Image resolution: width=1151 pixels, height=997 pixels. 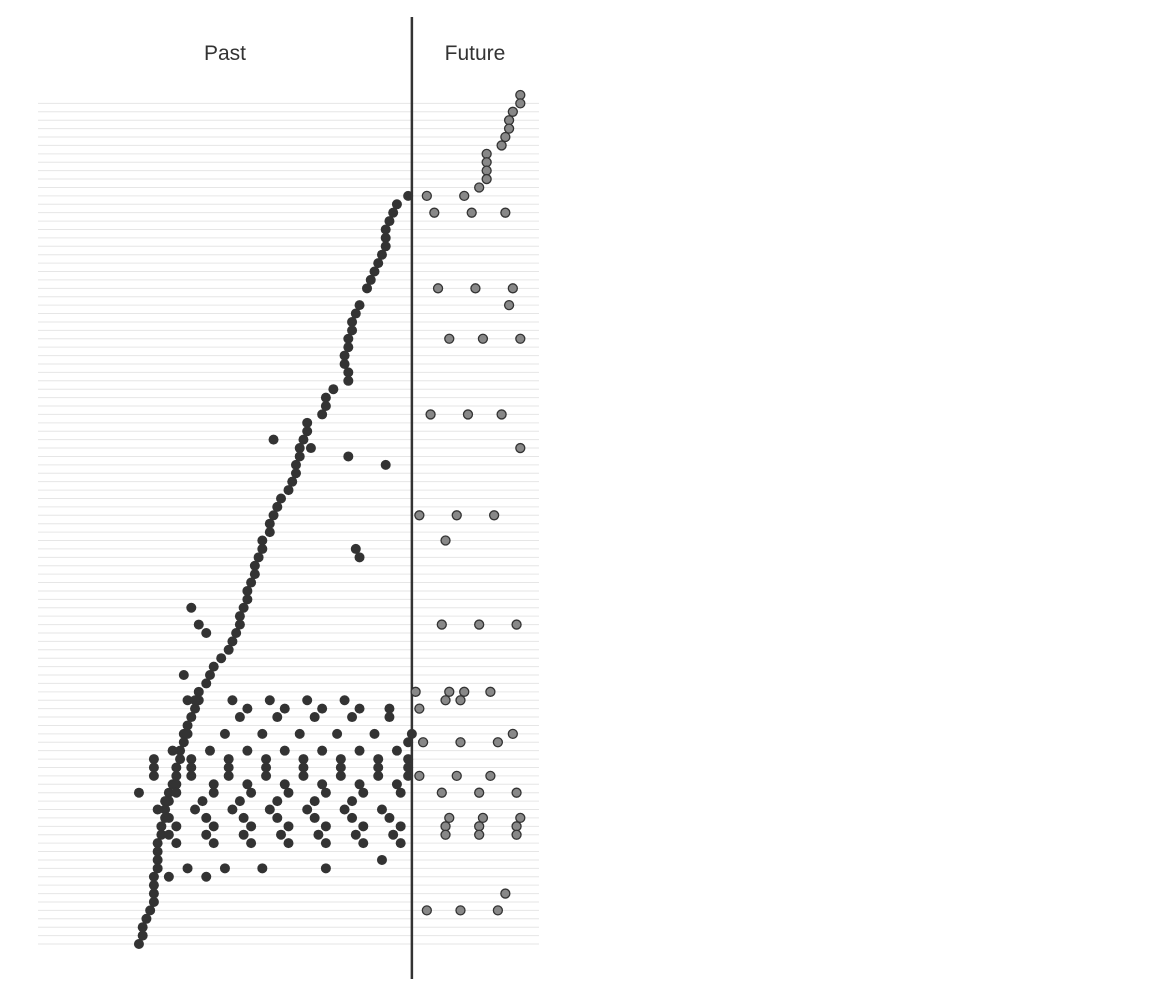 I want to click on future-series, so click(x=468, y=502).